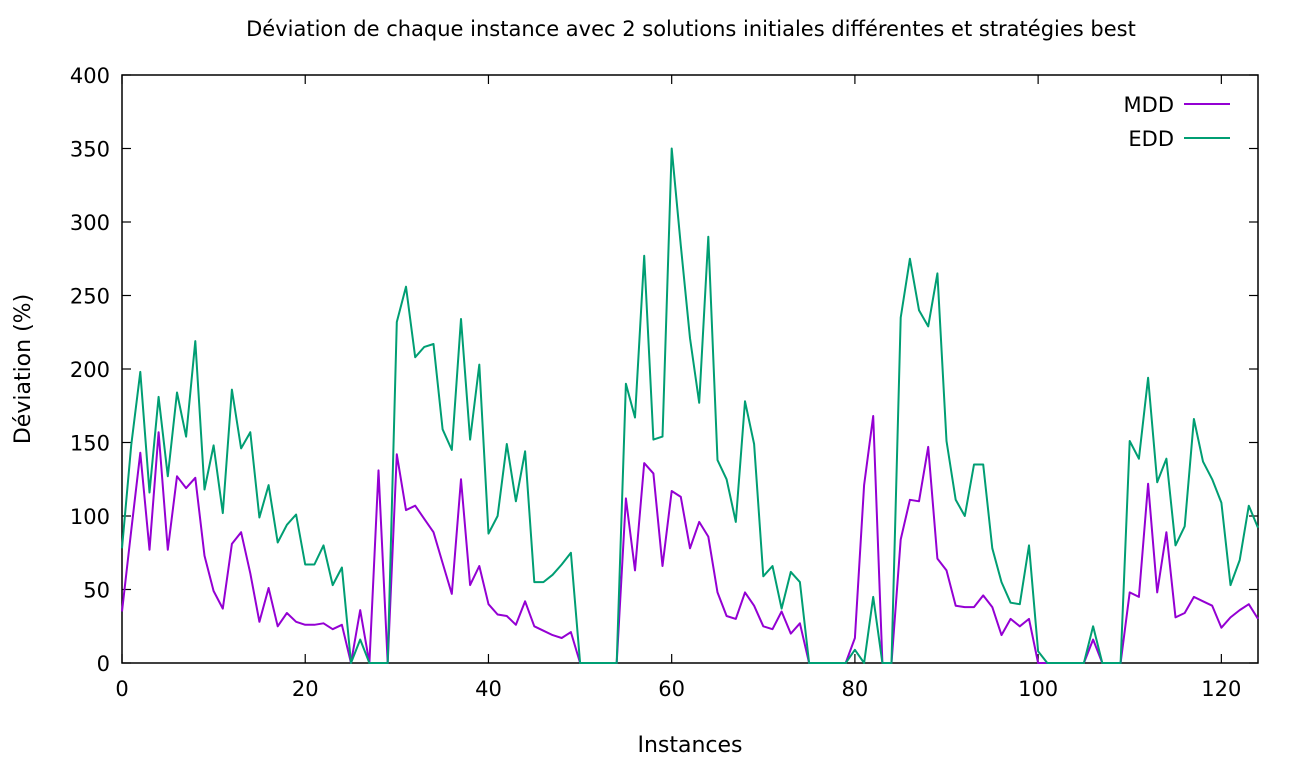 The width and height of the screenshot is (1305, 762). What do you see at coordinates (90, 150) in the screenshot?
I see `y-tick-label: 350` at bounding box center [90, 150].